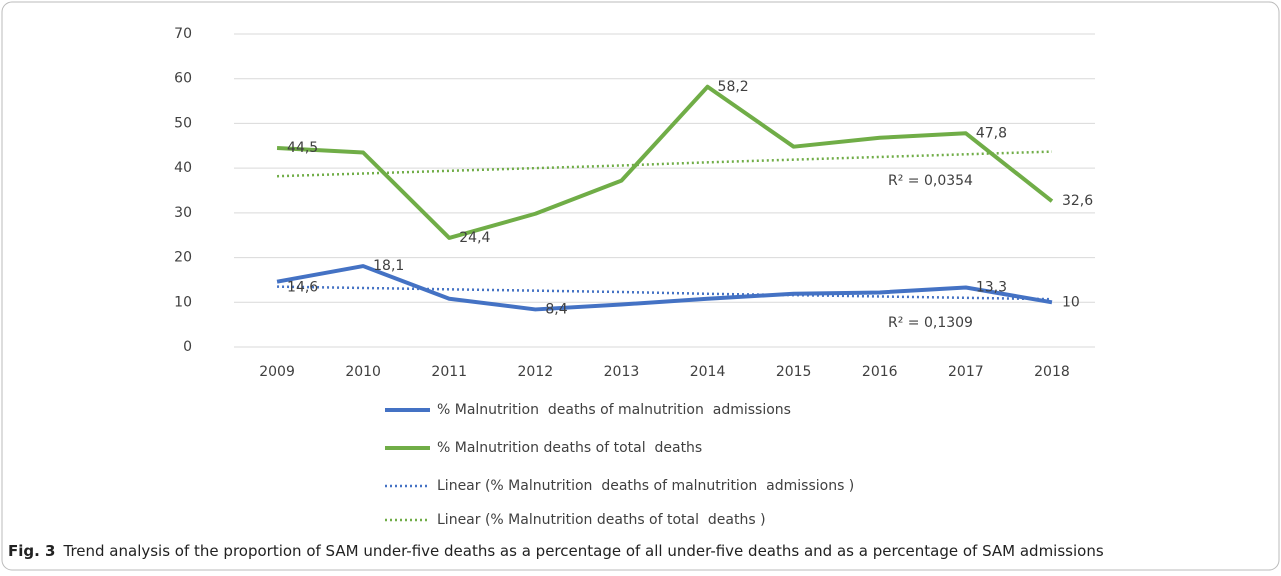 The image size is (1281, 576). Describe the element at coordinates (183, 258) in the screenshot. I see `y-tick-label: 20` at that location.